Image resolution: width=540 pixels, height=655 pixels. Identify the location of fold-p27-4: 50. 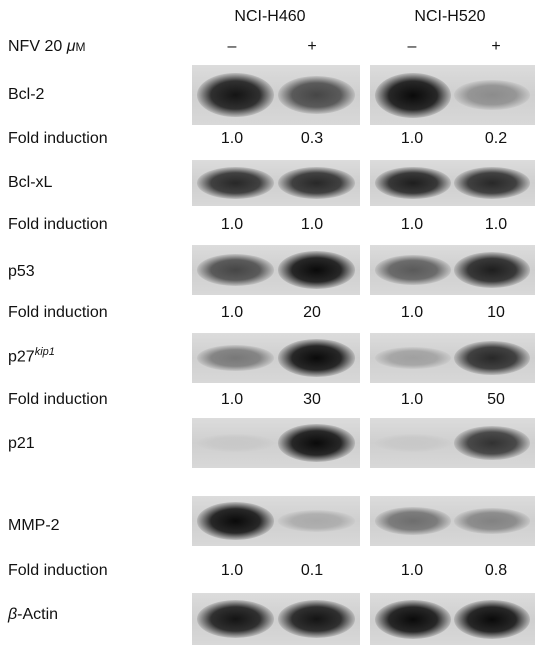
(496, 399).